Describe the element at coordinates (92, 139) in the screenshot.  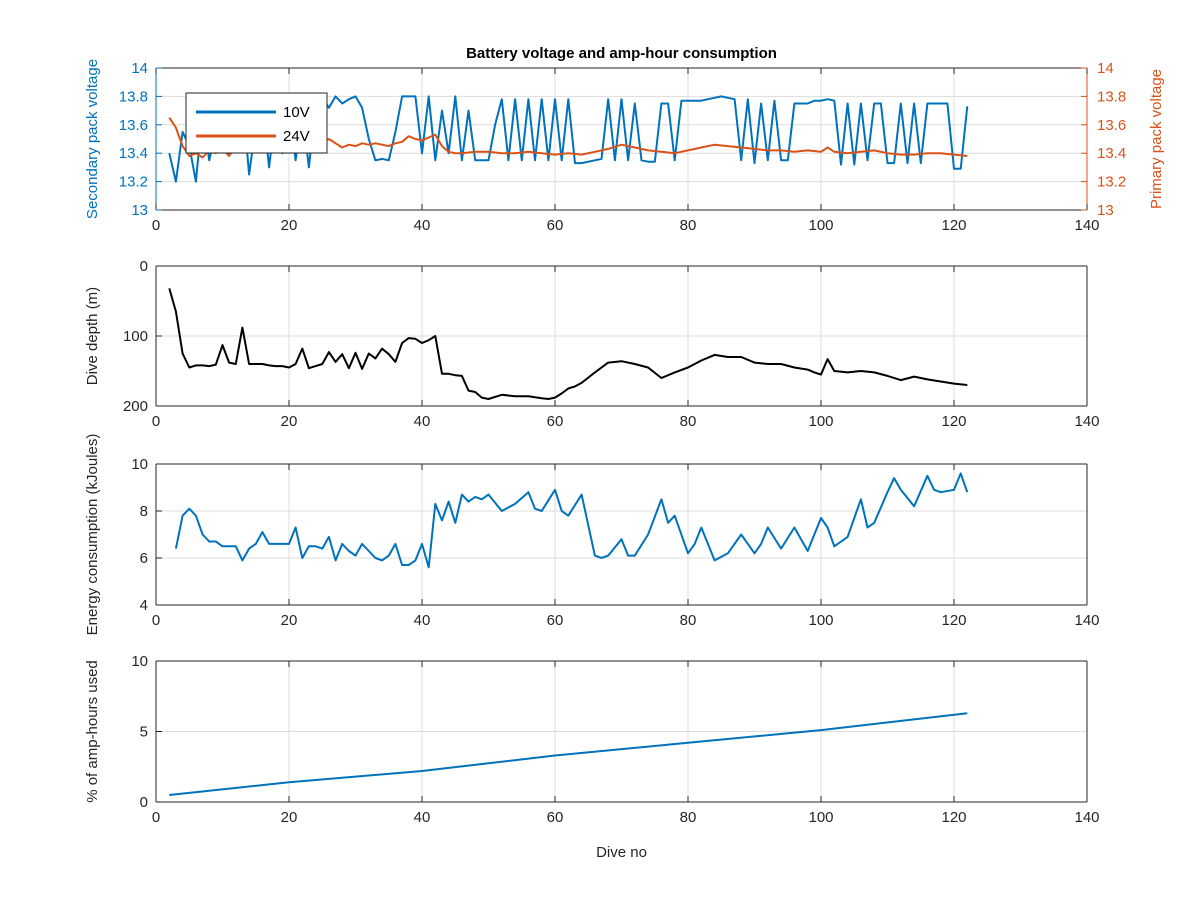
I see `y-axis-label: Secondary pack voltage` at that location.